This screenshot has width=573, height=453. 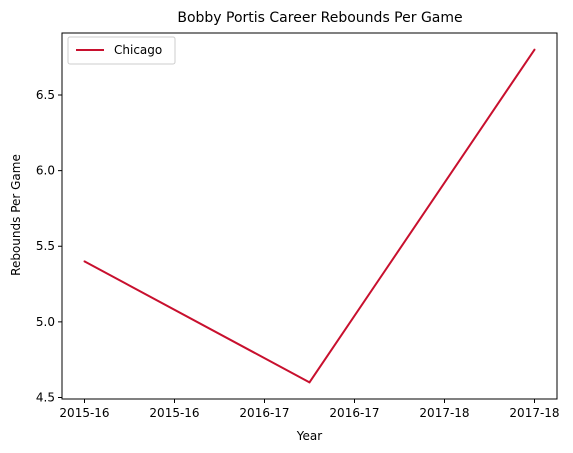 I want to click on legend-box, so click(x=121, y=50).